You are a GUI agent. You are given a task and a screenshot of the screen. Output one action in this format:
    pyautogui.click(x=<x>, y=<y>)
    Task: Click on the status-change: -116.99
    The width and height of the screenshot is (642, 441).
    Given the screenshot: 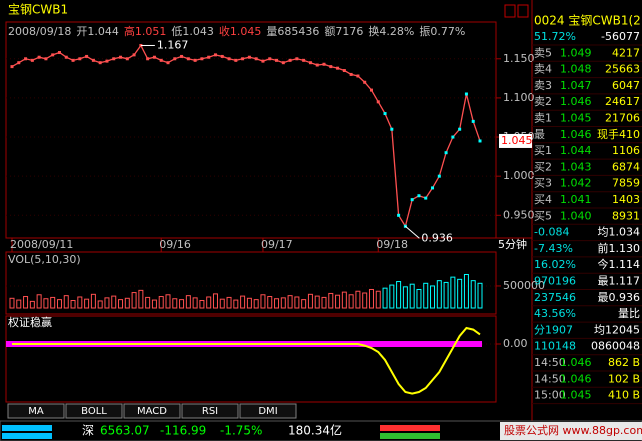 What is the action you would take?
    pyautogui.click(x=183, y=431)
    